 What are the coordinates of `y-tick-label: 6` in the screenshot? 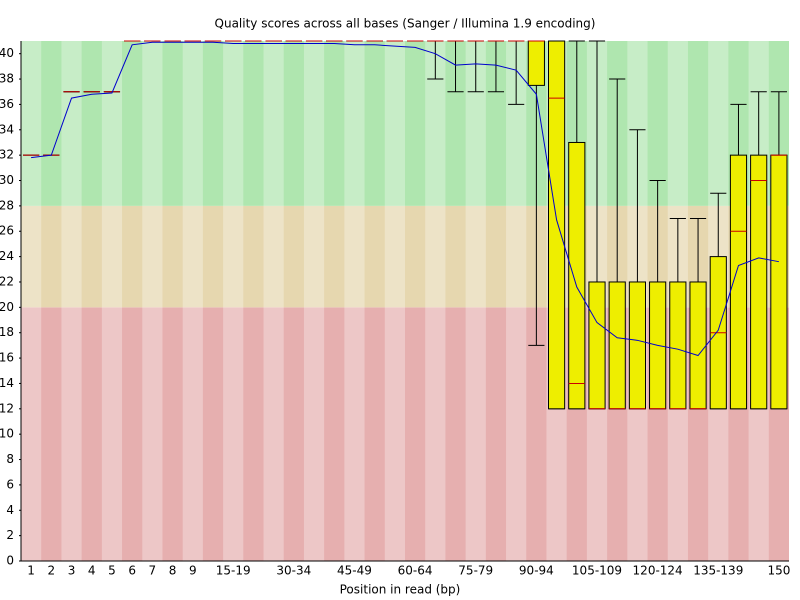 It's located at (10, 484).